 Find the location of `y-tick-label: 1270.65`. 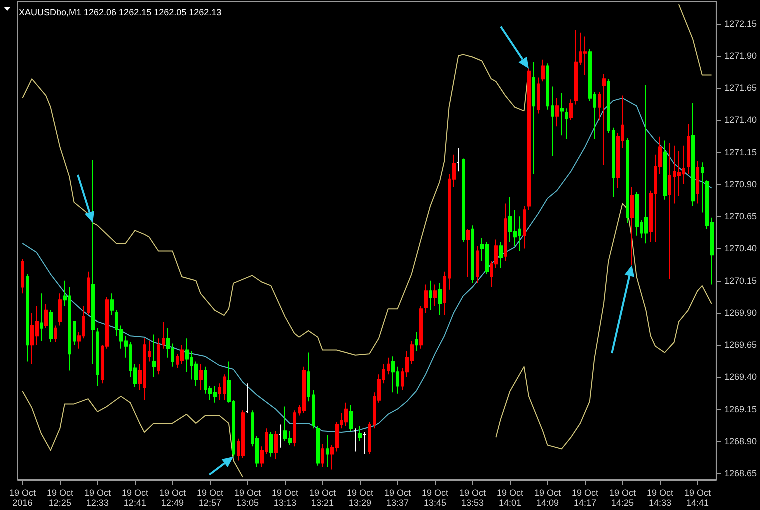

y-tick-label: 1270.65 is located at coordinates (741, 217).